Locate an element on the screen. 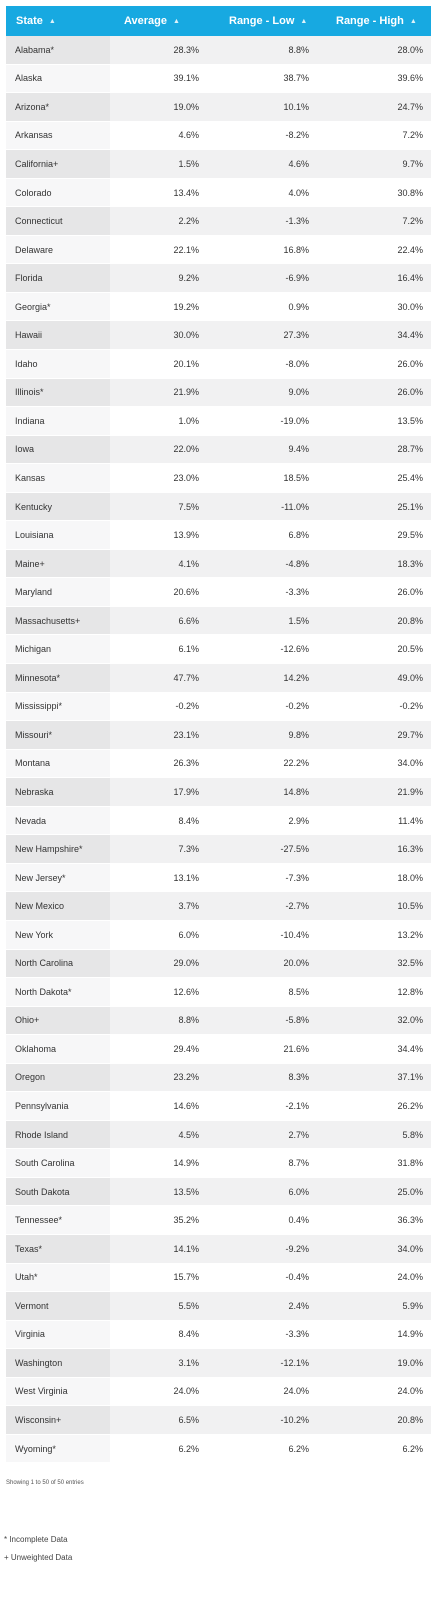 Image resolution: width=439 pixels, height=1600 pixels. legend-incomplete: * Incomplete Data is located at coordinates (36, 1539).